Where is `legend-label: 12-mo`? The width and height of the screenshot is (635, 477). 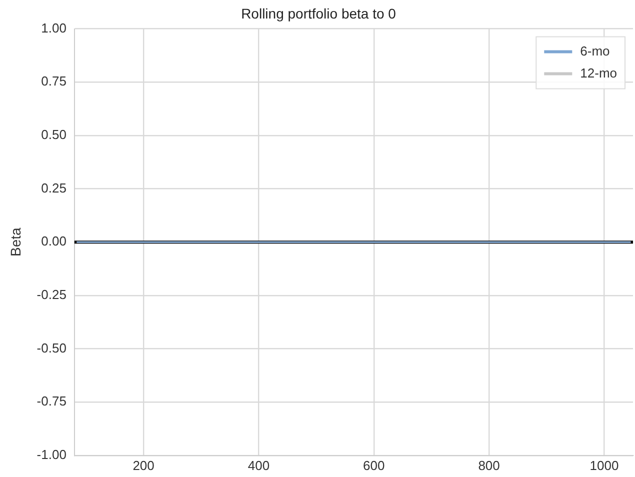
legend-label: 12-mo is located at coordinates (599, 72).